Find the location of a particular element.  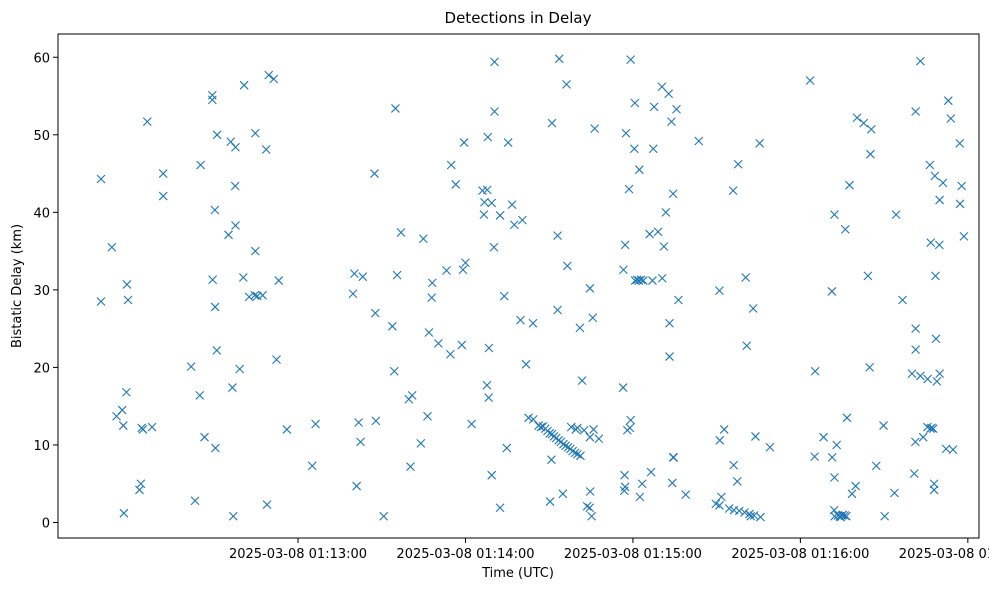

y-tick-label: 10 is located at coordinates (41, 446).